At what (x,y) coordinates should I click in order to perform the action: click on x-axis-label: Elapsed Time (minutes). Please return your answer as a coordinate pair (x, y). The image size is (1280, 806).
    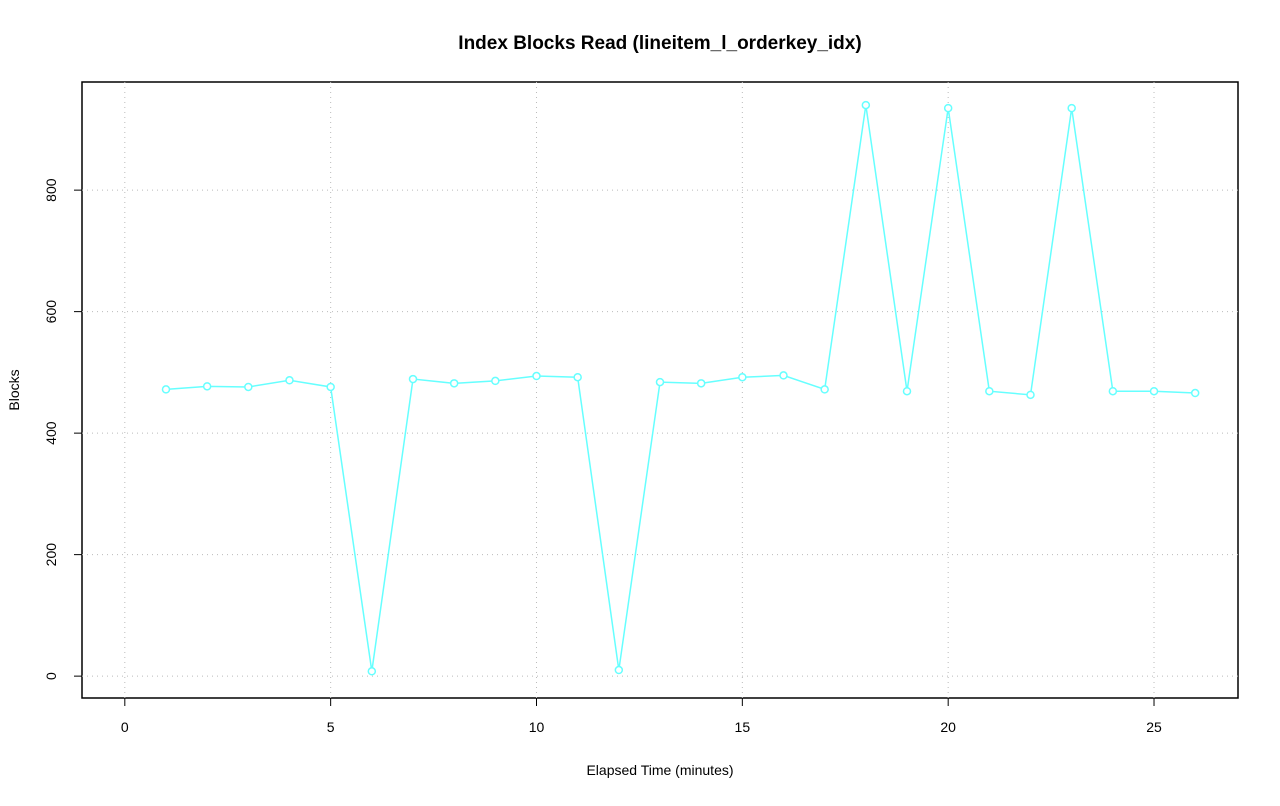
    Looking at the image, I should click on (659, 770).